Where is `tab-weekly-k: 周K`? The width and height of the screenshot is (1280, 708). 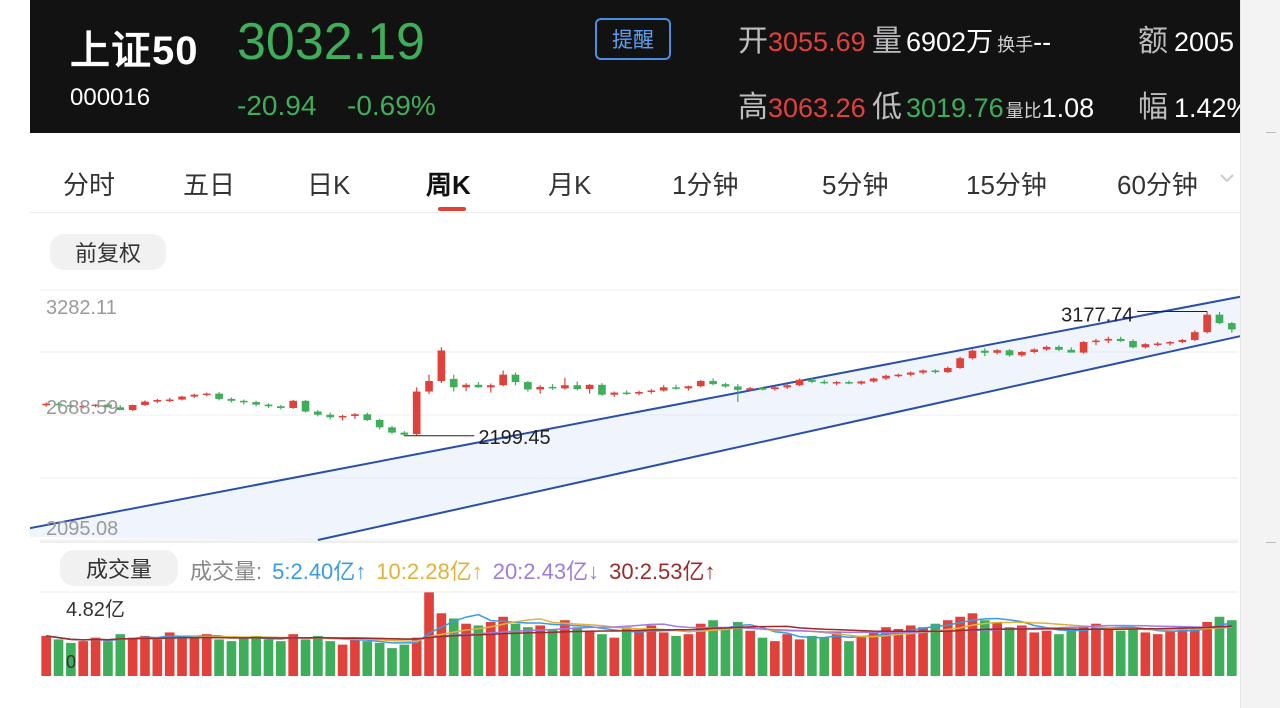 tab-weekly-k: 周K is located at coordinates (448, 185).